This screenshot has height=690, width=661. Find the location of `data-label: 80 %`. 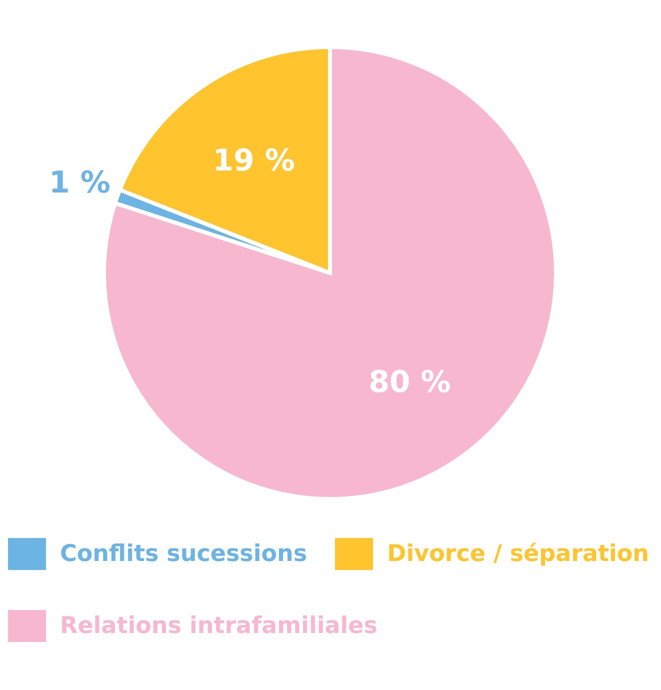

data-label: 80 % is located at coordinates (409, 382).